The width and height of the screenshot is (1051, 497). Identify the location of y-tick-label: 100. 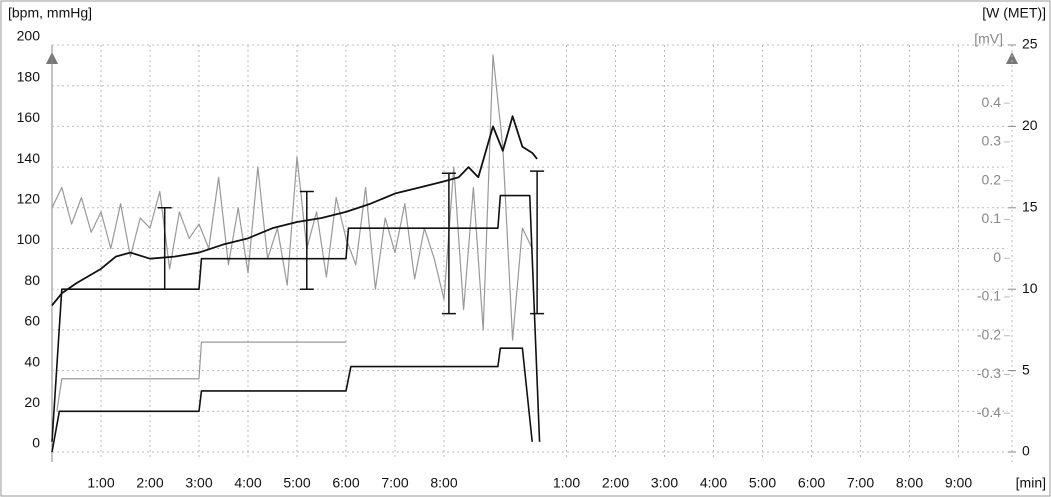
(29, 239).